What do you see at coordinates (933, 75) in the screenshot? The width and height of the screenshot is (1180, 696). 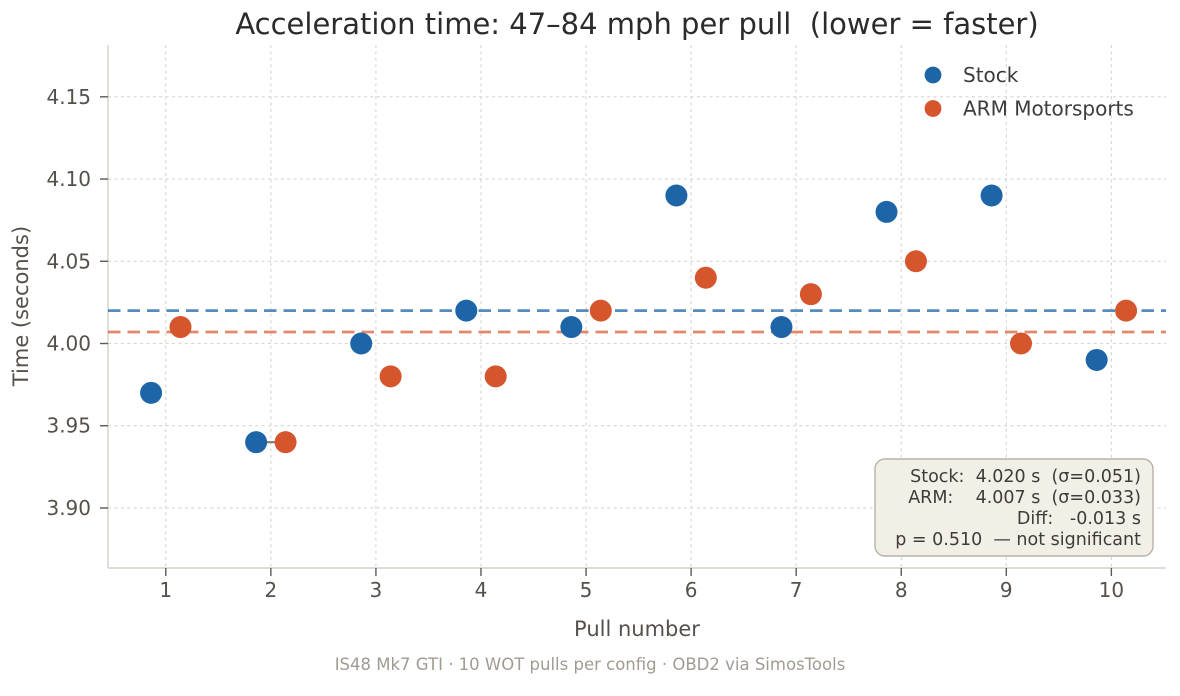 I see `legend-marker-stock-icon` at bounding box center [933, 75].